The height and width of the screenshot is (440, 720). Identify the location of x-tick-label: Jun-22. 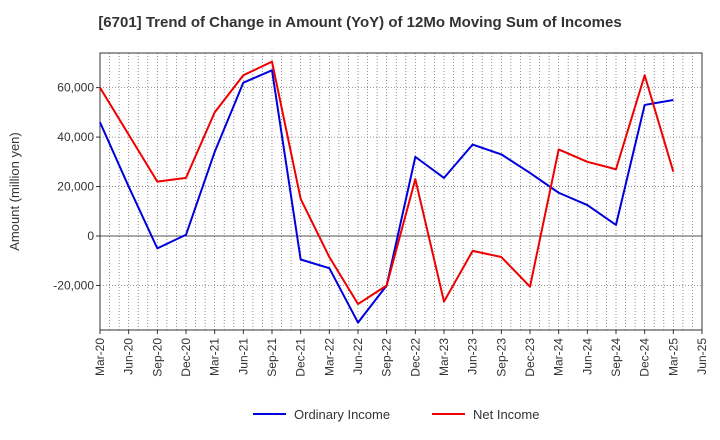
(358, 356).